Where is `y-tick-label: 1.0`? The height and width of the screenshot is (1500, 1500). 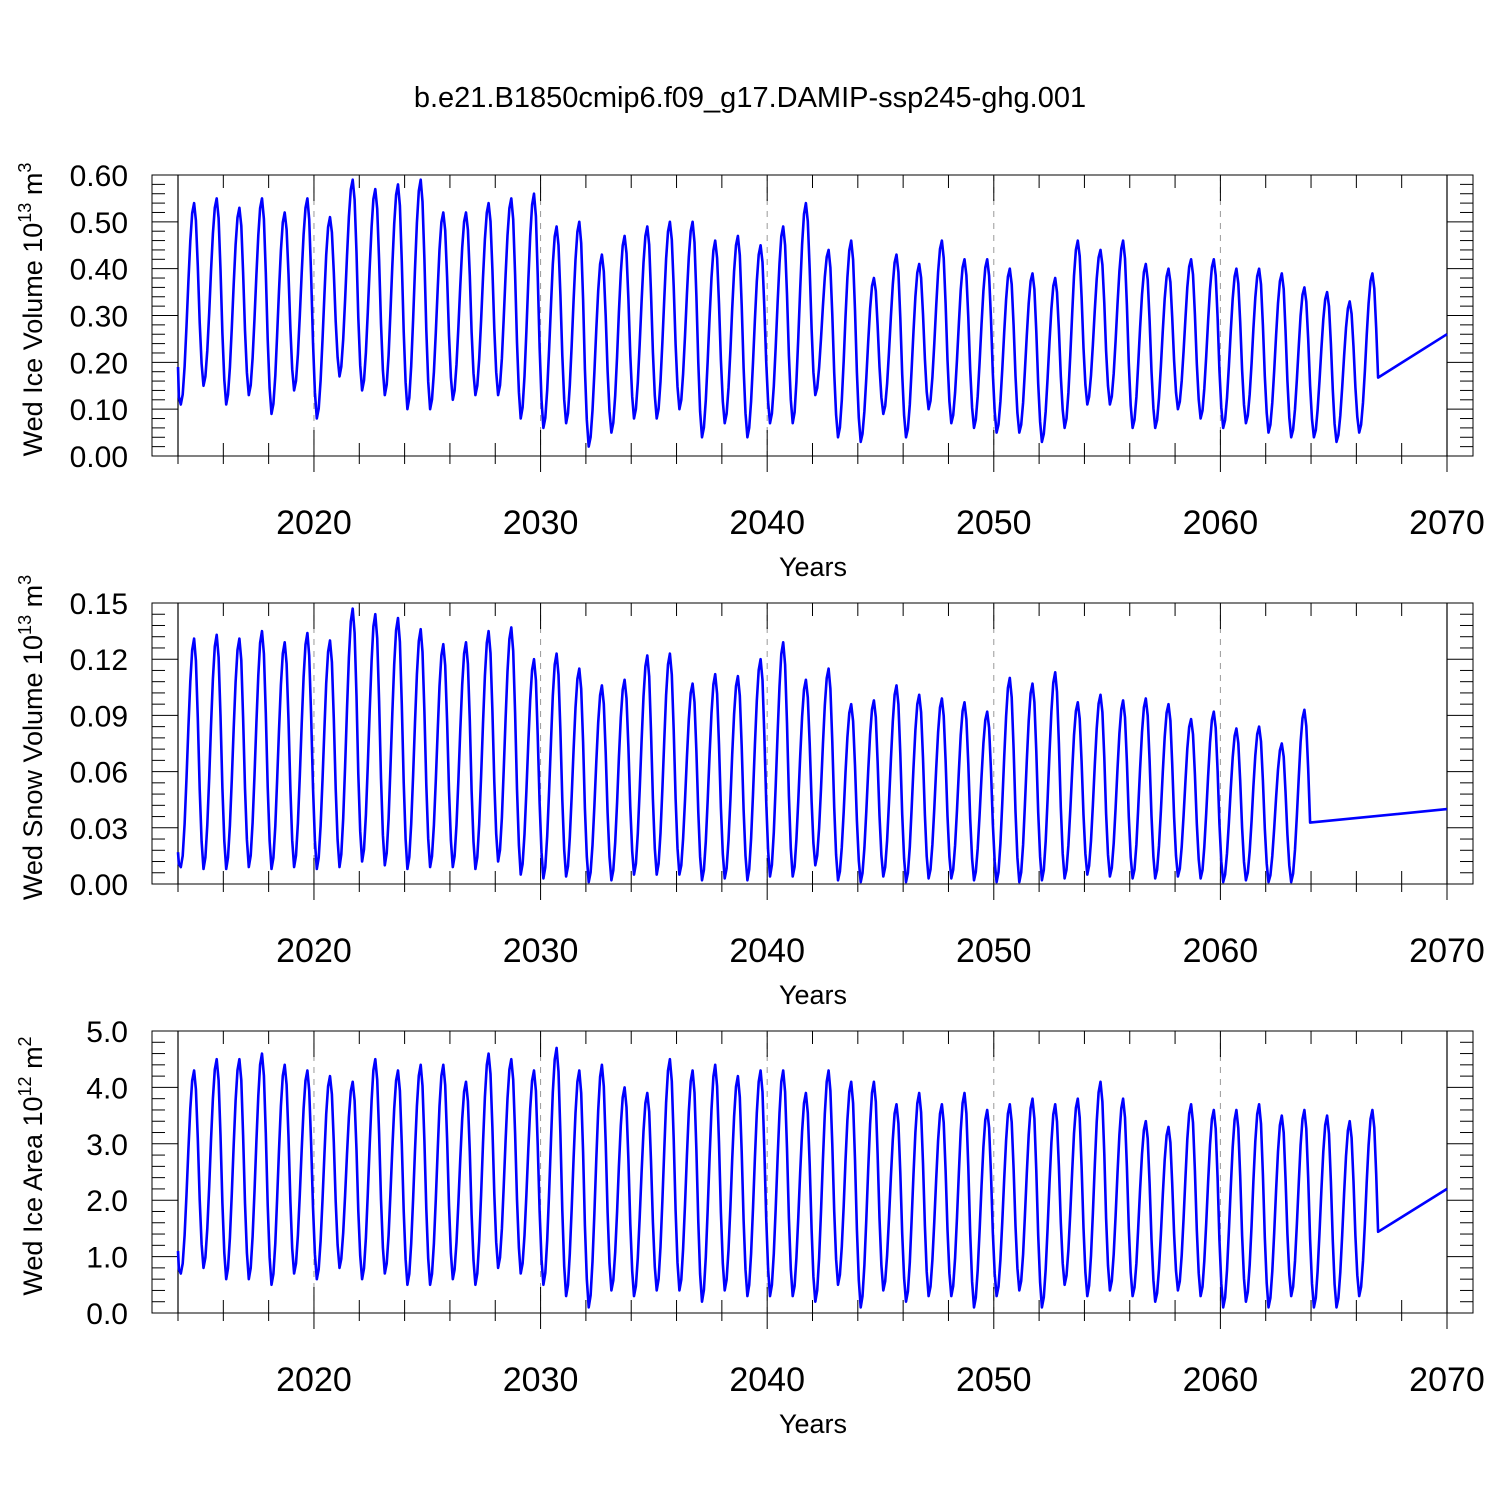 y-tick-label: 1.0 is located at coordinates (107, 1258).